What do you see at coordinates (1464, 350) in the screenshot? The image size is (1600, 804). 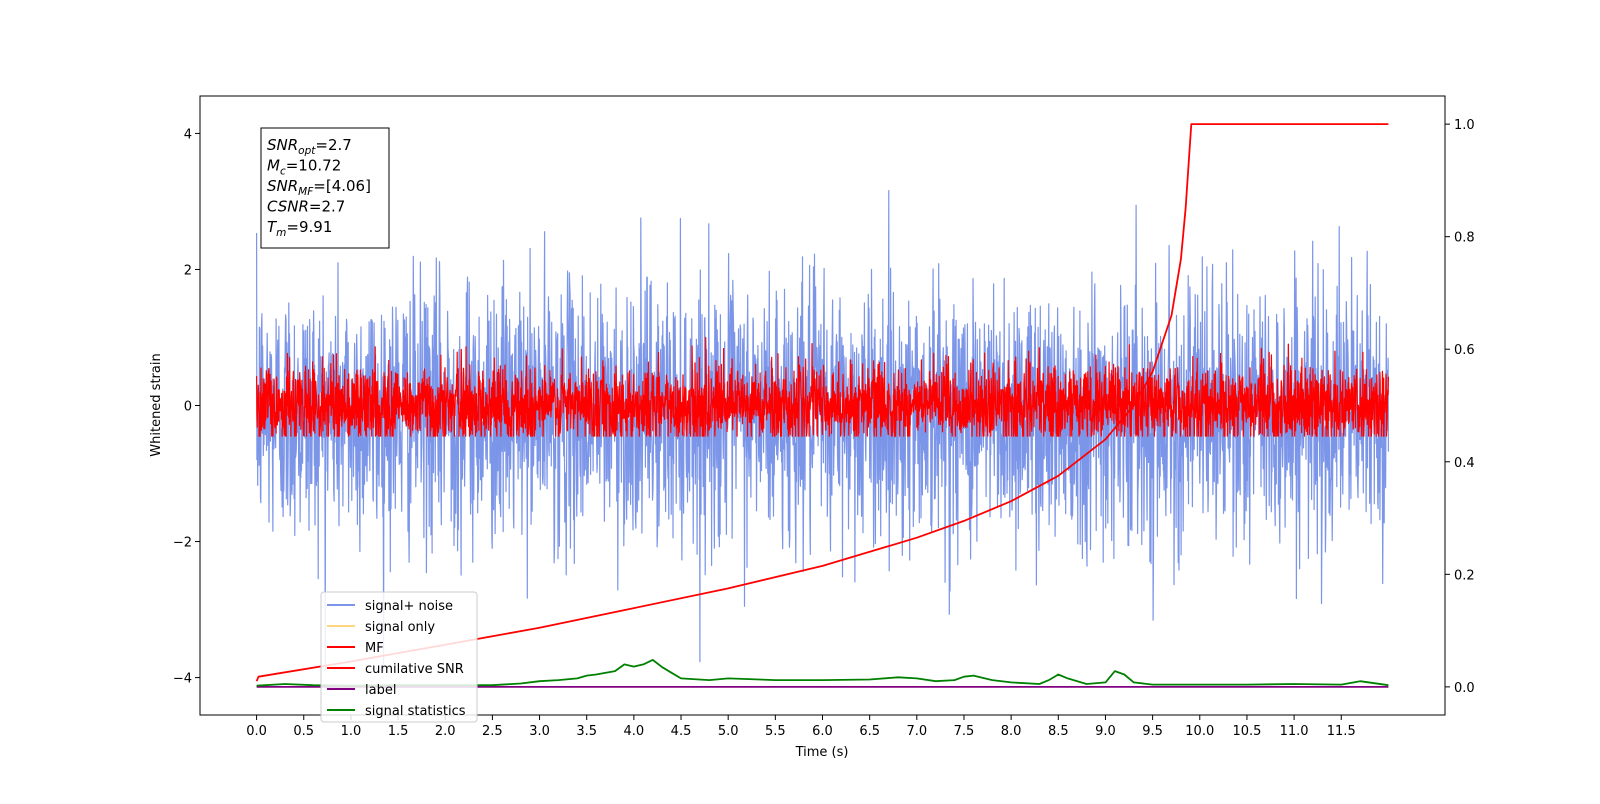 I see `y-right-tick-label: 0.6` at bounding box center [1464, 350].